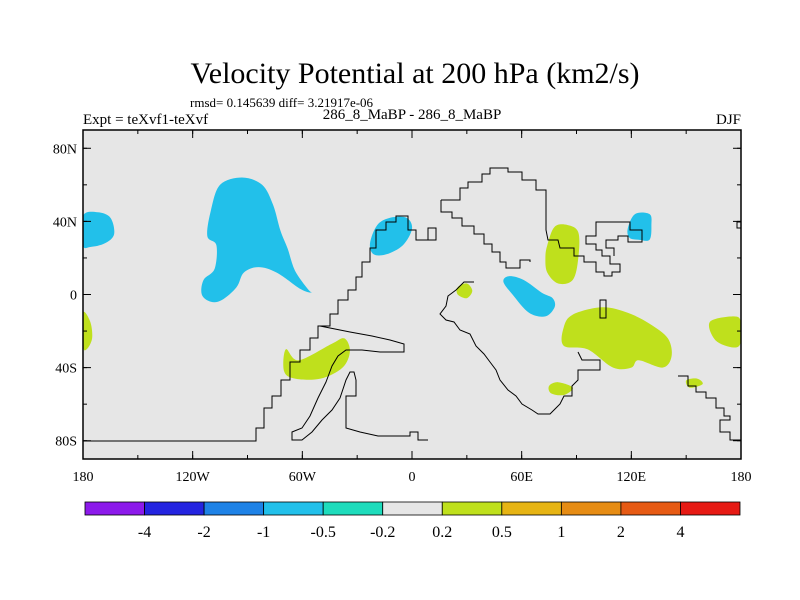 The height and width of the screenshot is (600, 800). What do you see at coordinates (263, 532) in the screenshot?
I see `colorbar-label: -1` at bounding box center [263, 532].